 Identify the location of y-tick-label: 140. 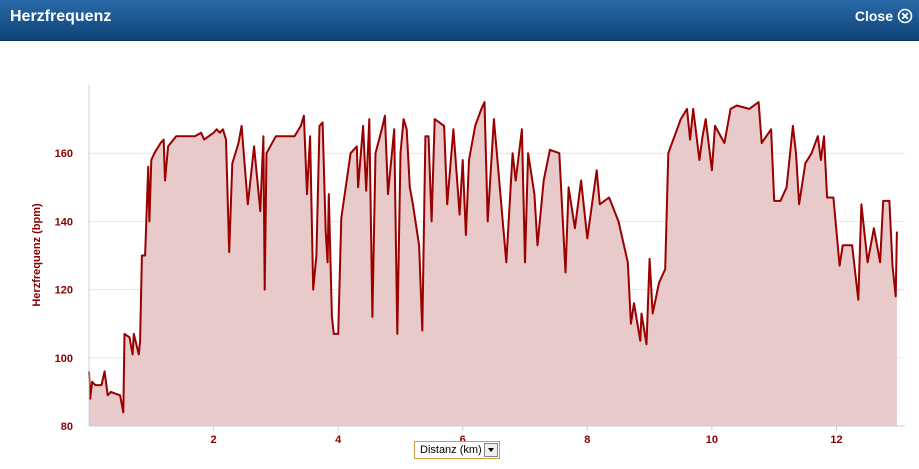
(64, 222).